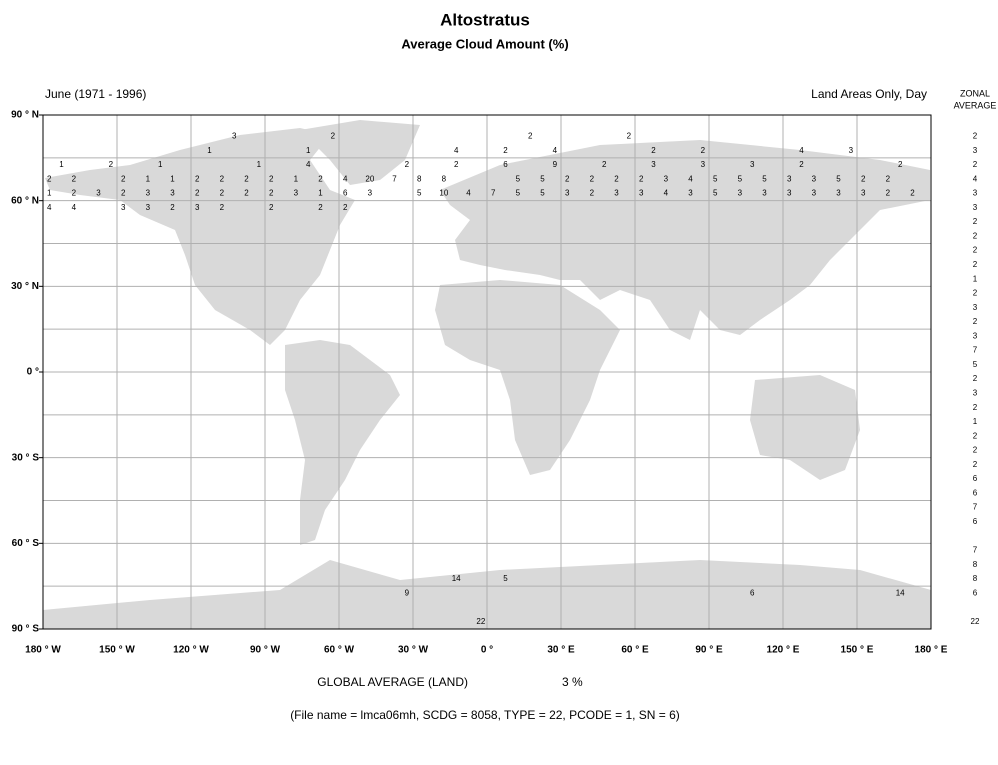 This screenshot has width=998, height=765. Describe the element at coordinates (975, 421) in the screenshot. I see `zonal-average: 1` at that location.